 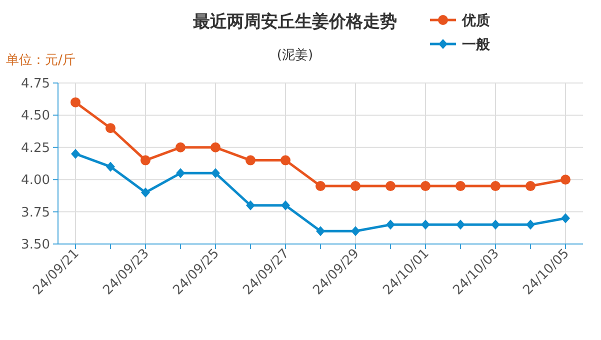 I want to click on y-tick-label: 4.25, so click(x=35, y=148).